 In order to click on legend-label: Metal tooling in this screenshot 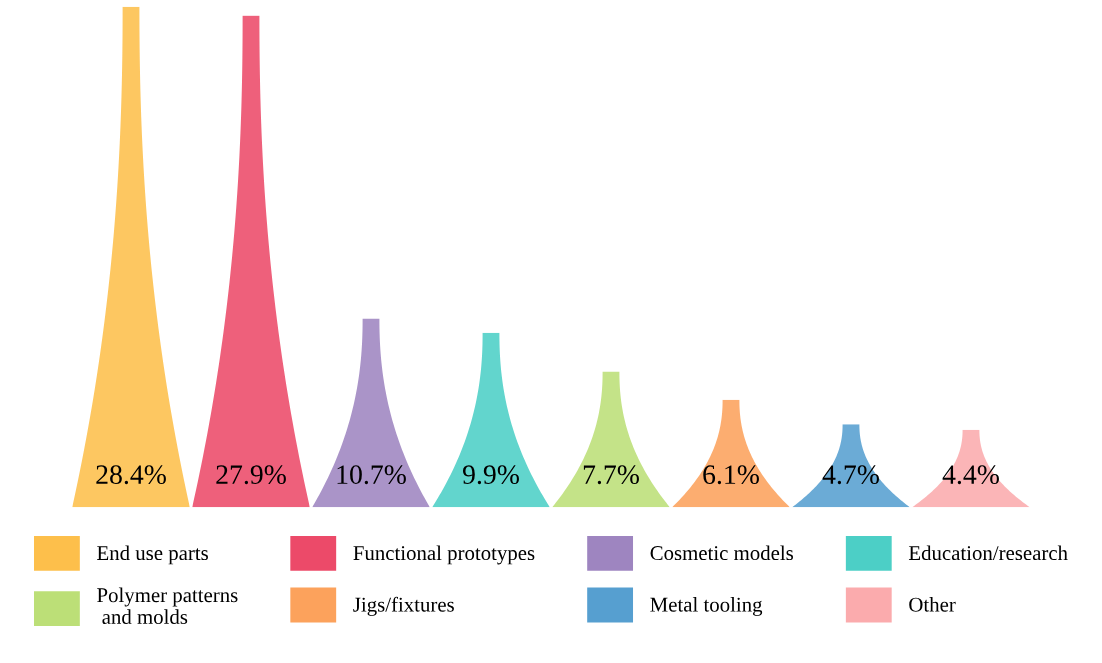, I will do `click(706, 606)`.